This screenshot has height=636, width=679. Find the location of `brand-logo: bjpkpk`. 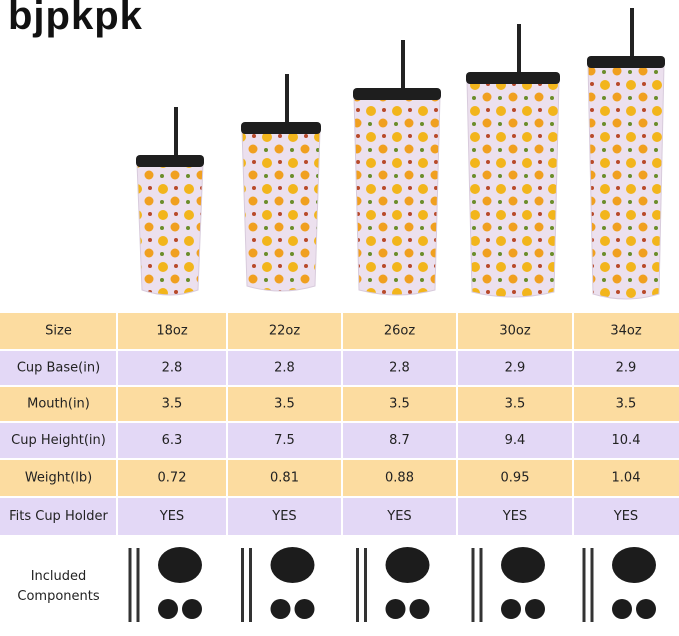

brand-logo: bjpkpk is located at coordinates (75, 19).